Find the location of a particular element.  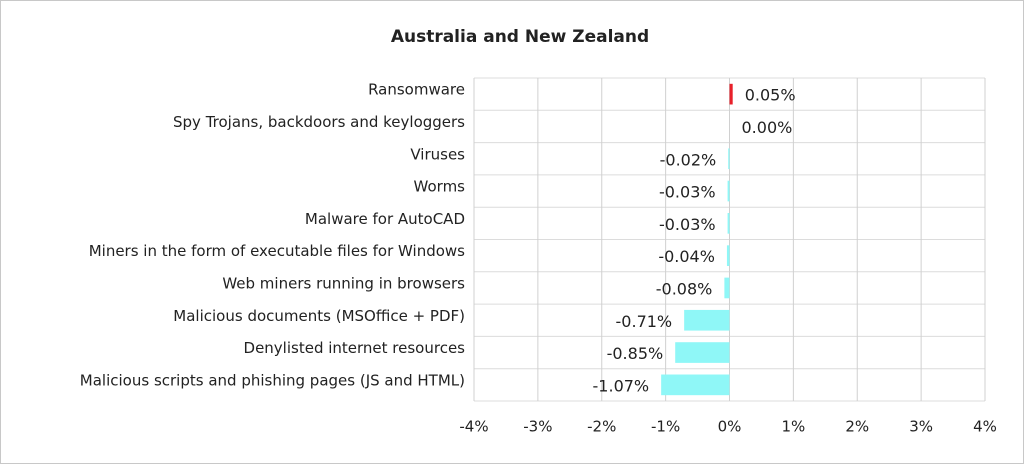

value-label: 0.00% is located at coordinates (767, 127).